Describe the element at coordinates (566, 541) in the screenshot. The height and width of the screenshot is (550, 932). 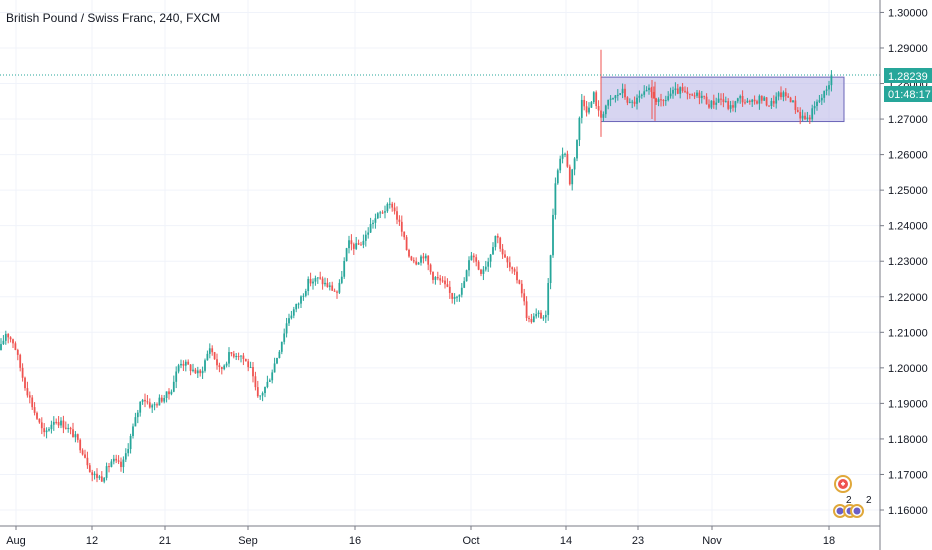
I see `time-tick-label: 14` at that location.